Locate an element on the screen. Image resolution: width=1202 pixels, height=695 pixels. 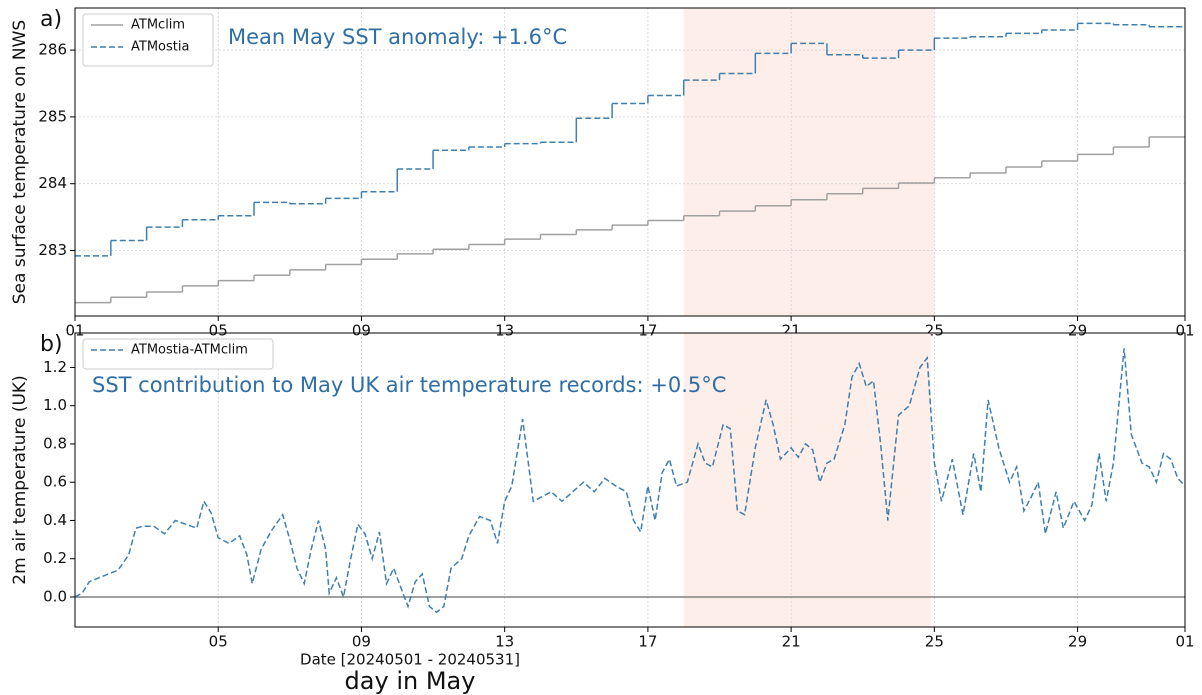
y-tick-label: 1.2 is located at coordinates (55, 367).